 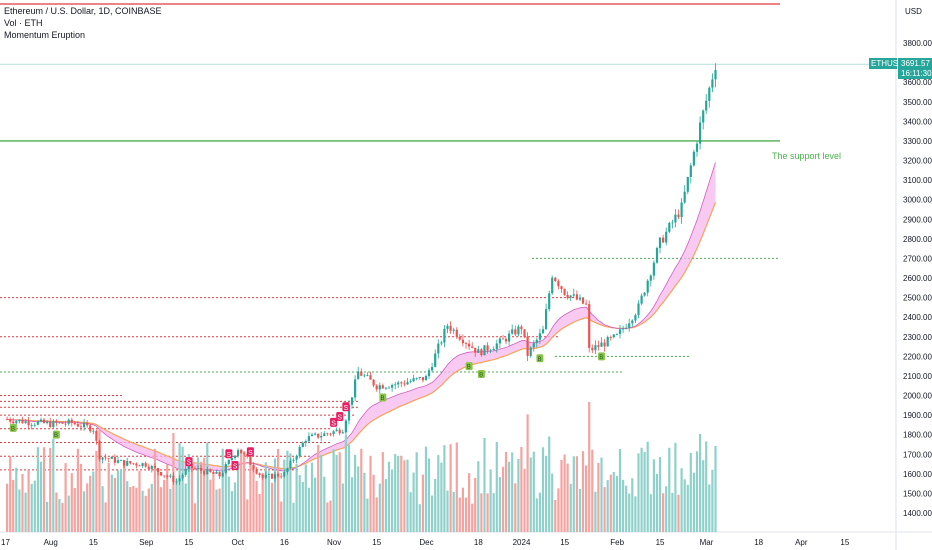 I want to click on momentum-indicator-label: Momentum Eruption, so click(x=45, y=35).